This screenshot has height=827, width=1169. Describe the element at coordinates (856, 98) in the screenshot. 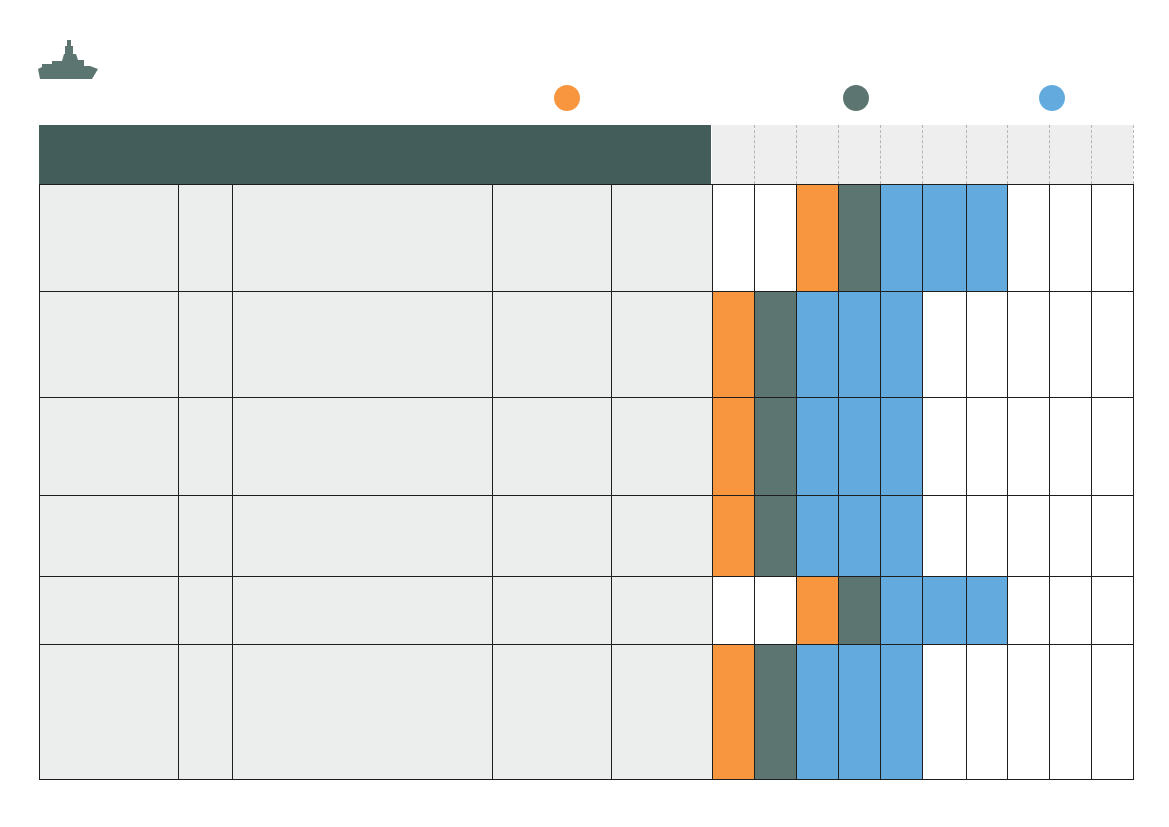

I see `legend-dot-slate` at that location.